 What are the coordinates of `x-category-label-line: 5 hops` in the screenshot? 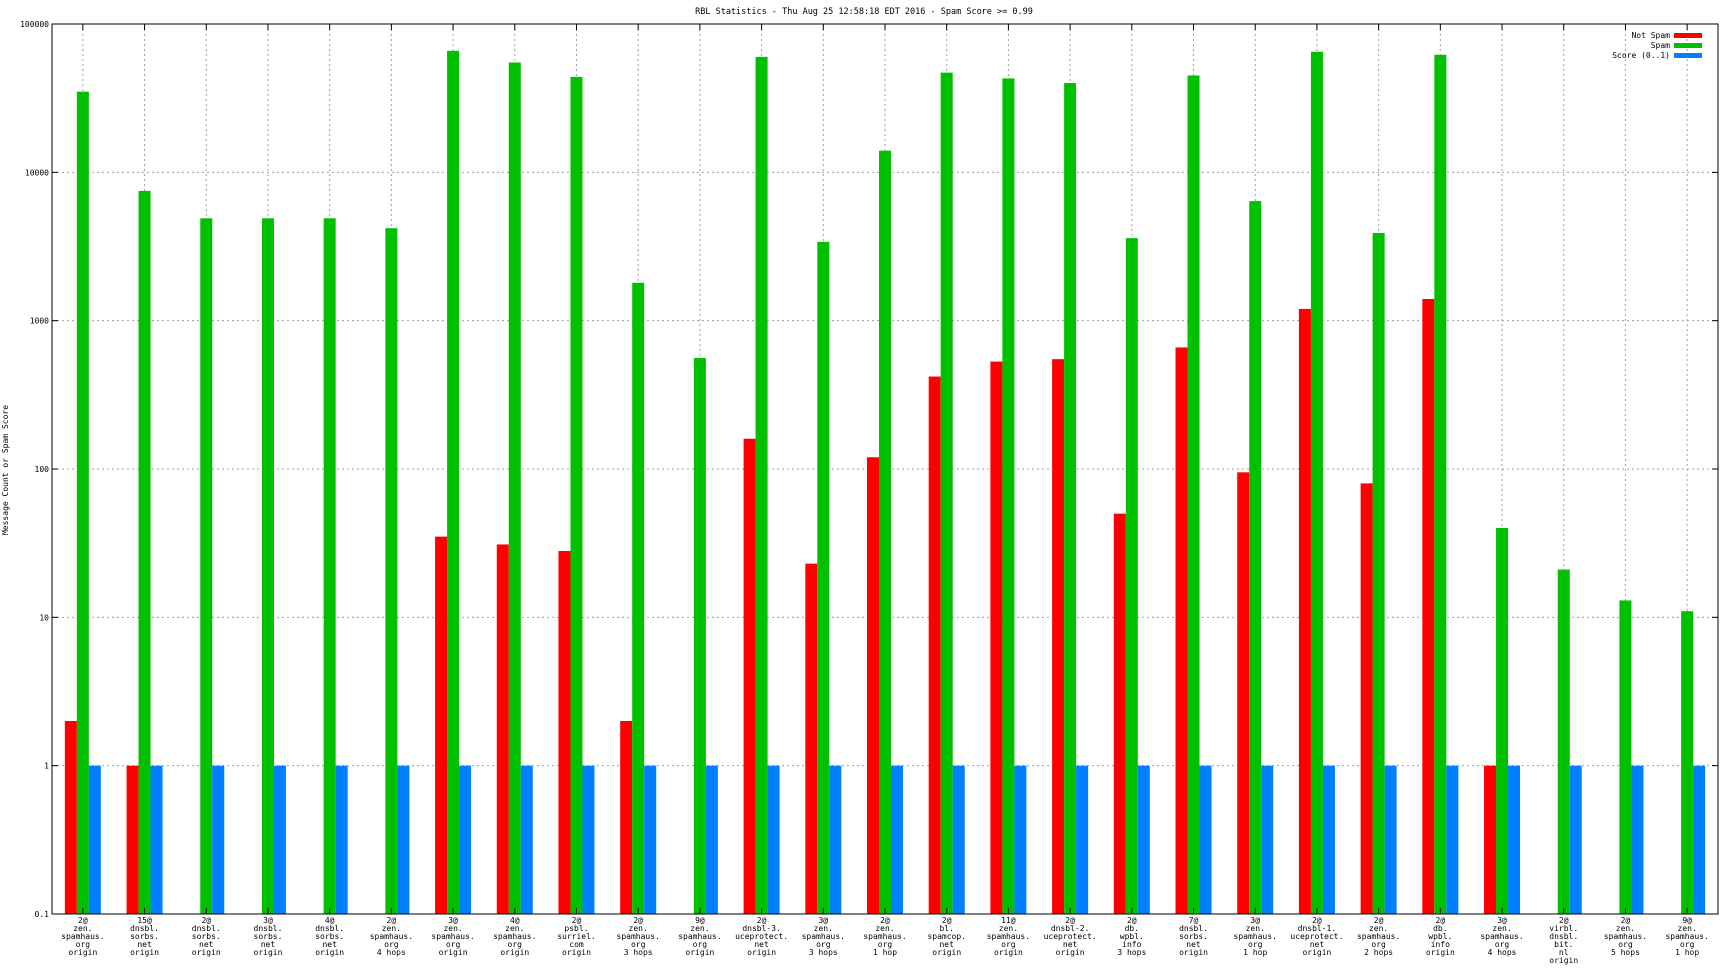 It's located at (1625, 952).